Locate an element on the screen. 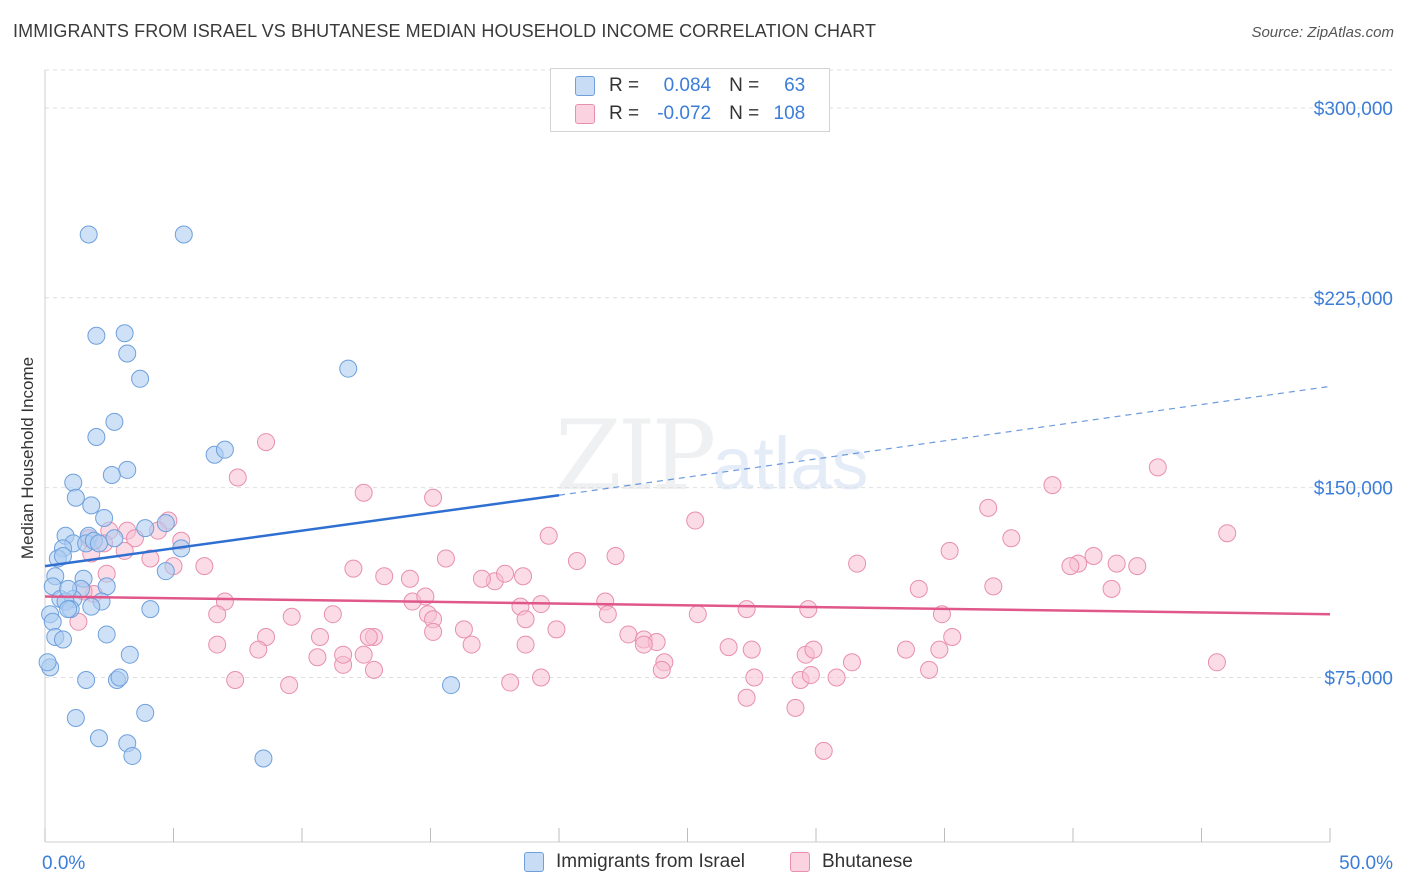  legend-row-israel: R = 0.084 N = 63 is located at coordinates (690, 86).